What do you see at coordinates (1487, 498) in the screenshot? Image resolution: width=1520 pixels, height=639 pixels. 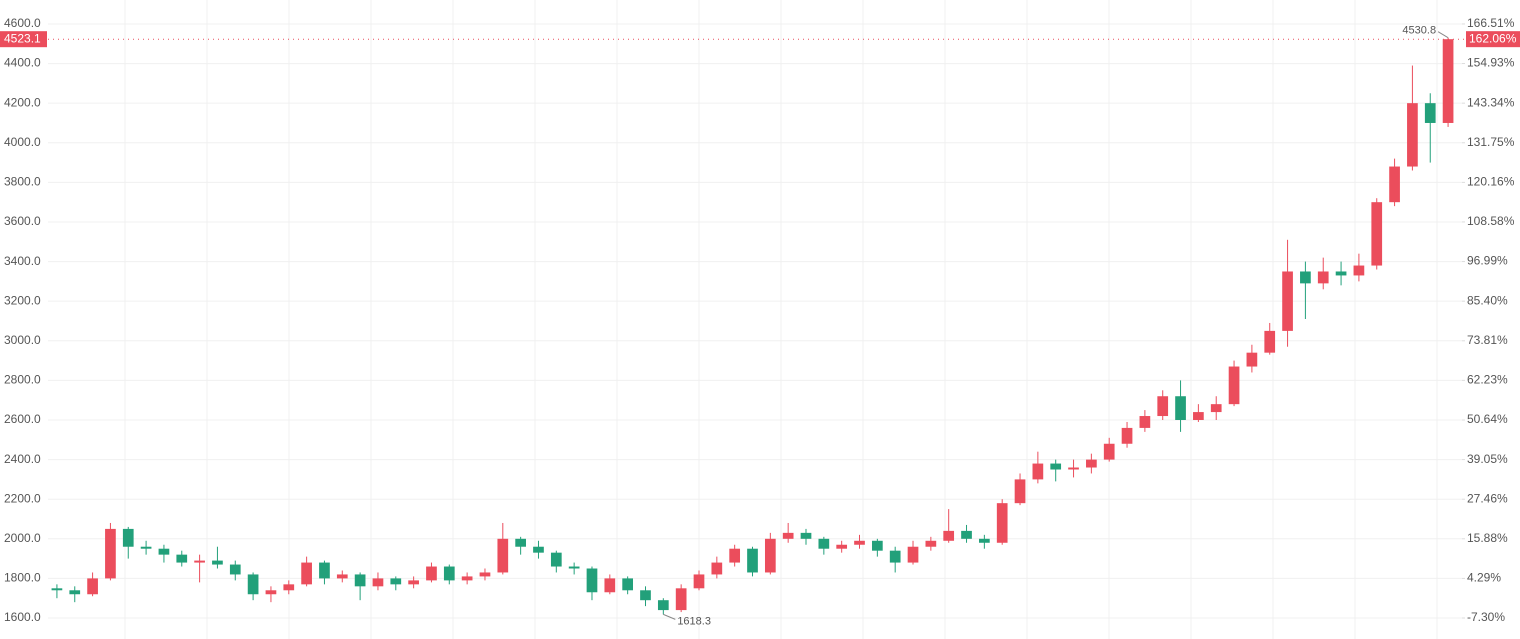 I see `y2-tick-label: 27.46%` at bounding box center [1487, 498].